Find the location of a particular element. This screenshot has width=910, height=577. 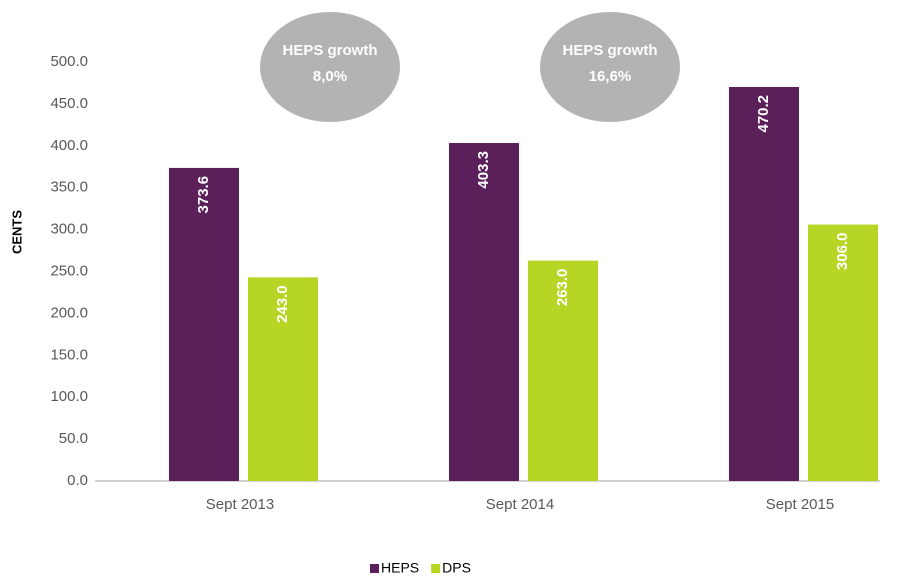

value-label: 403.3 is located at coordinates (483, 170).